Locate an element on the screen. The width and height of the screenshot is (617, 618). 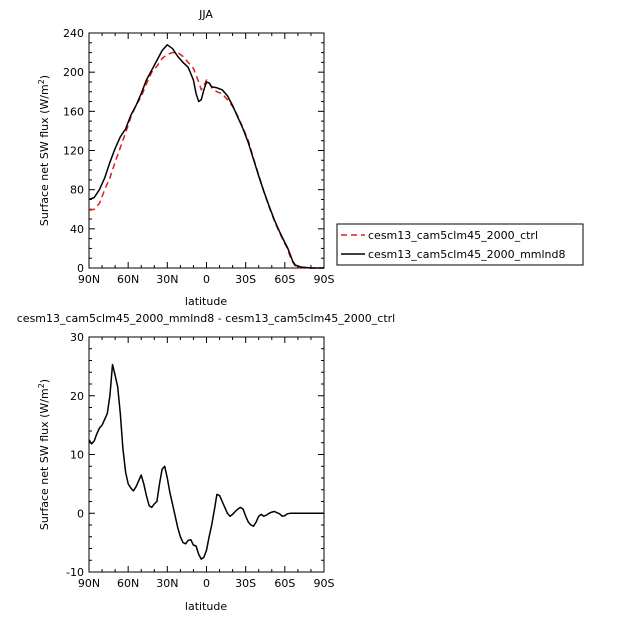
y-tick-label: 10 is located at coordinates (77, 455).